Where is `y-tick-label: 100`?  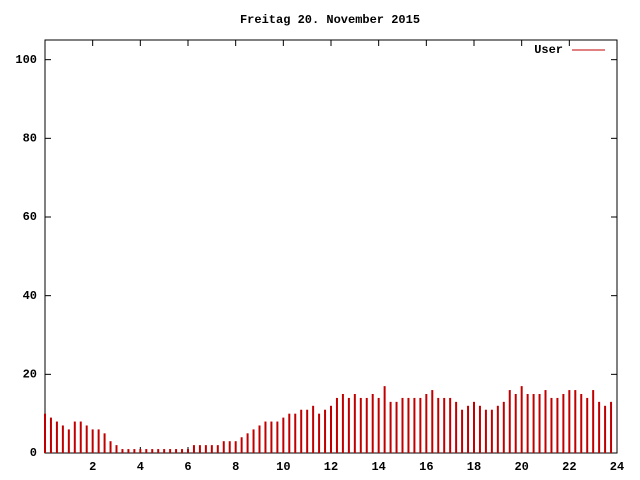
y-tick-label: 100 is located at coordinates (26, 60).